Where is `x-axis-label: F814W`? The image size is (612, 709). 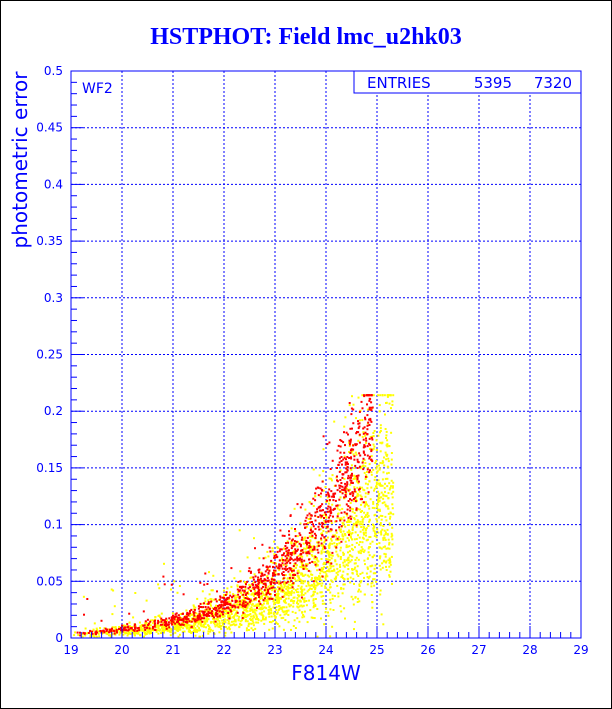
x-axis-label: F814W is located at coordinates (326, 673).